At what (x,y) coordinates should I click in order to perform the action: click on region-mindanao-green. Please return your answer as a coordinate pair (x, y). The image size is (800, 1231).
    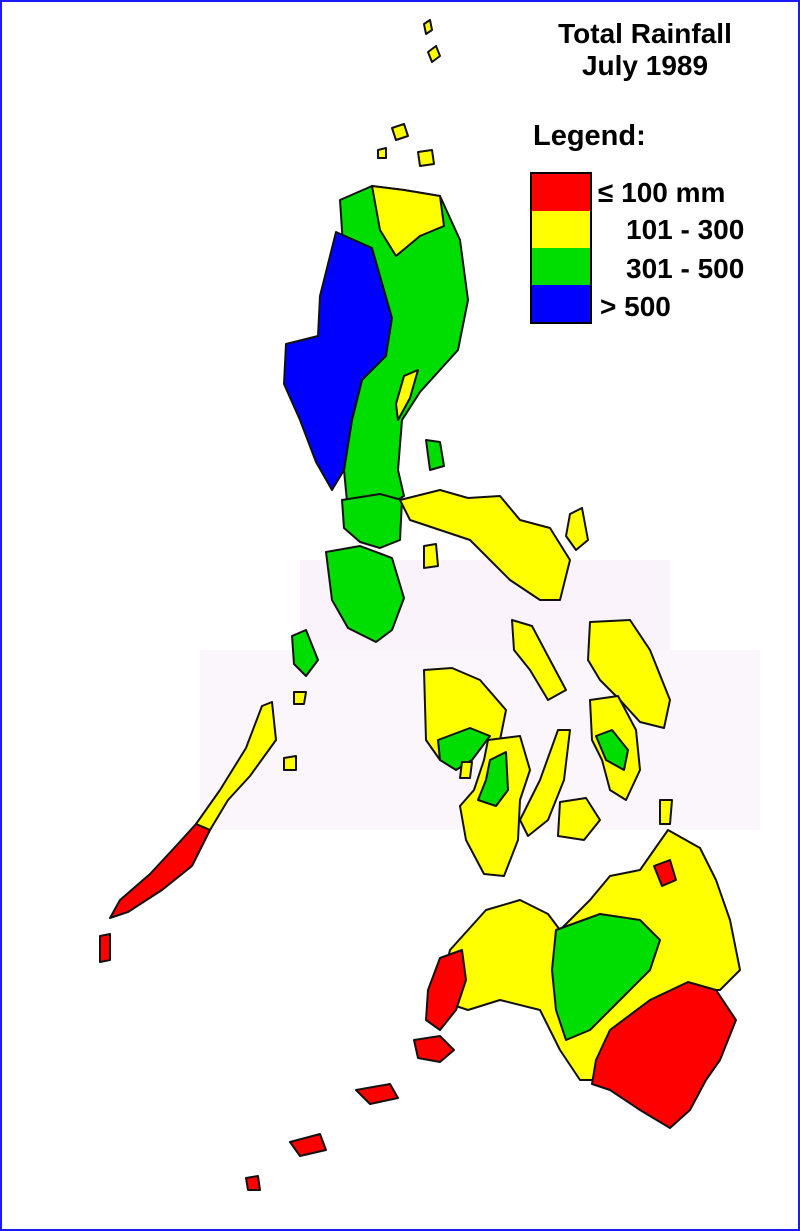
    Looking at the image, I should click on (606, 977).